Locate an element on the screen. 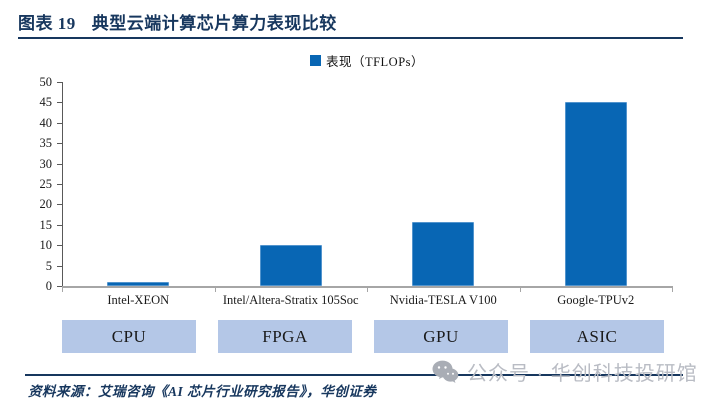  y-axis-tick-label: 50 is located at coordinates (46, 82).